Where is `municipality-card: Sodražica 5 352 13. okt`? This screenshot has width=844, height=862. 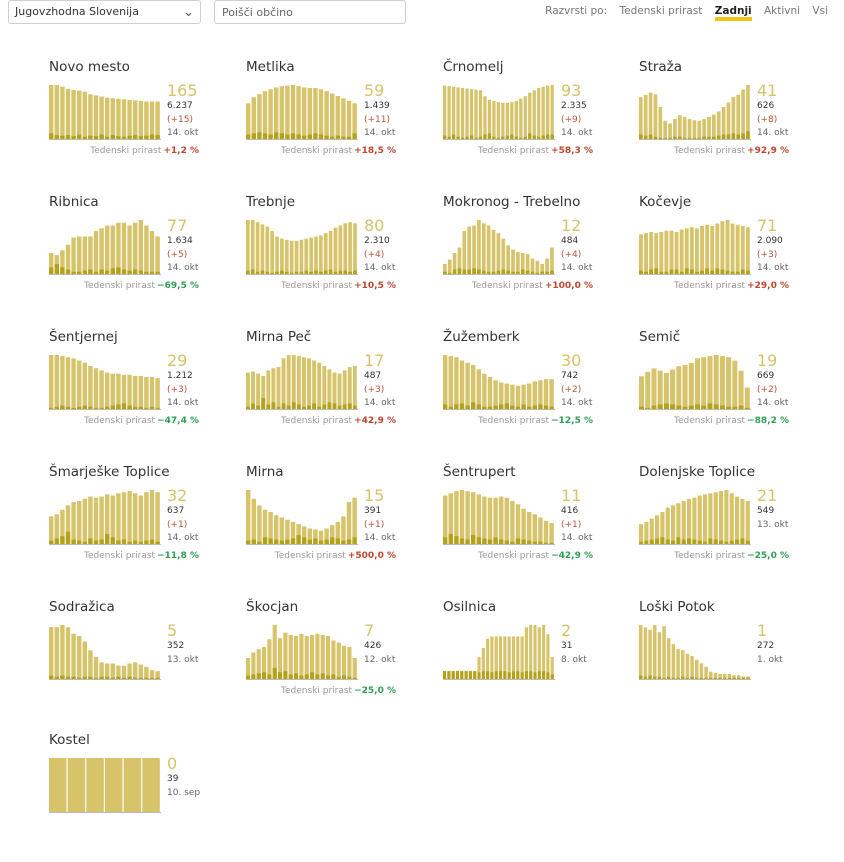 municipality-card: Sodražica 5 352 13. okt is located at coordinates (144, 664).